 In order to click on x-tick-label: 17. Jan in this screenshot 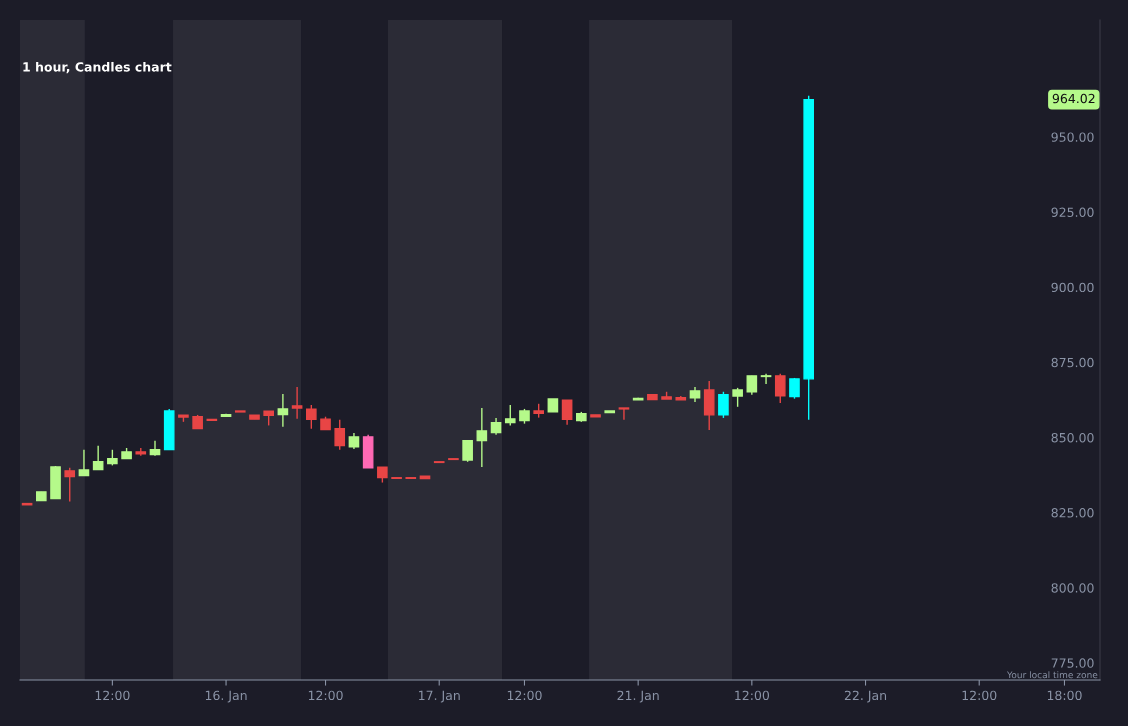, I will do `click(439, 696)`.